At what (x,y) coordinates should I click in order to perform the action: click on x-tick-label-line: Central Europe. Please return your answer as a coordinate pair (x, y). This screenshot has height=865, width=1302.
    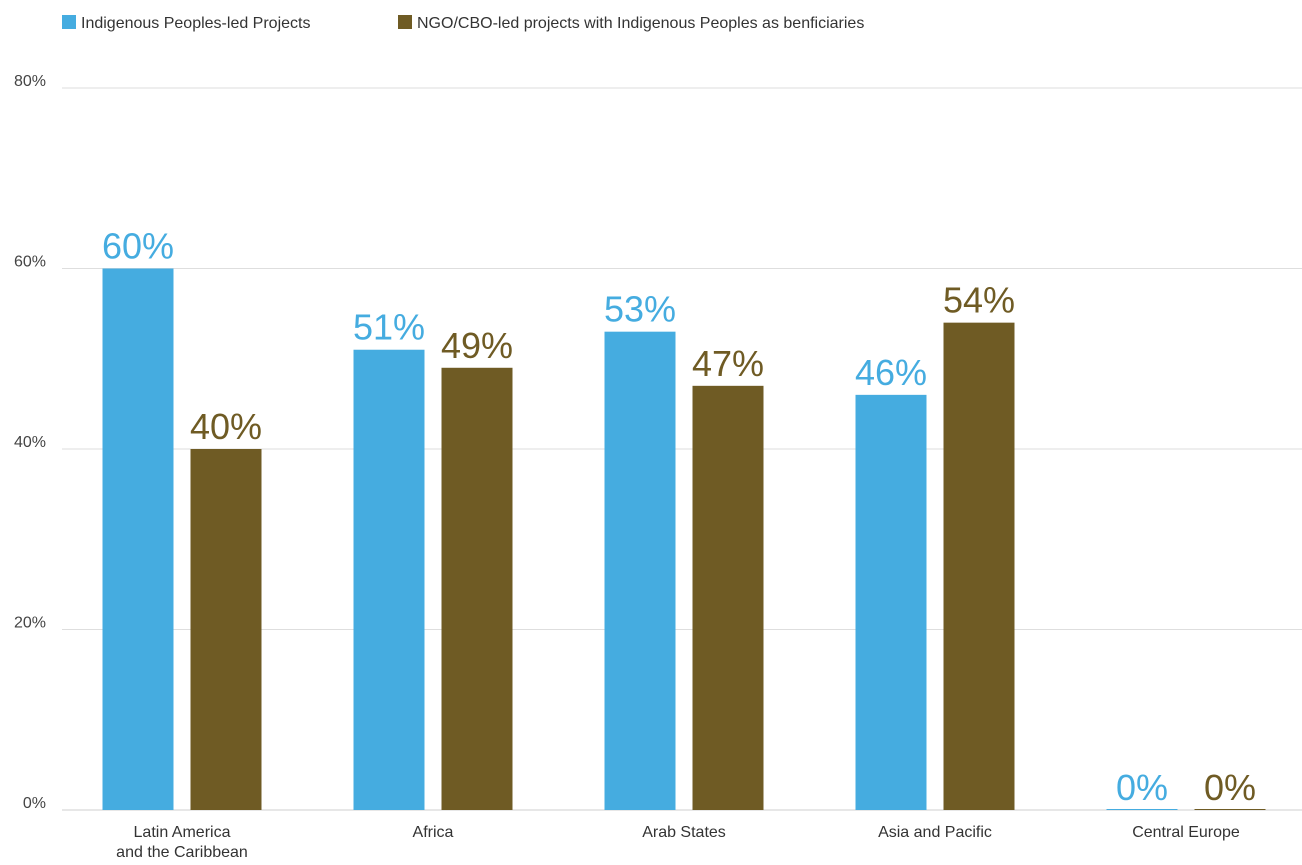
    Looking at the image, I should click on (1186, 832).